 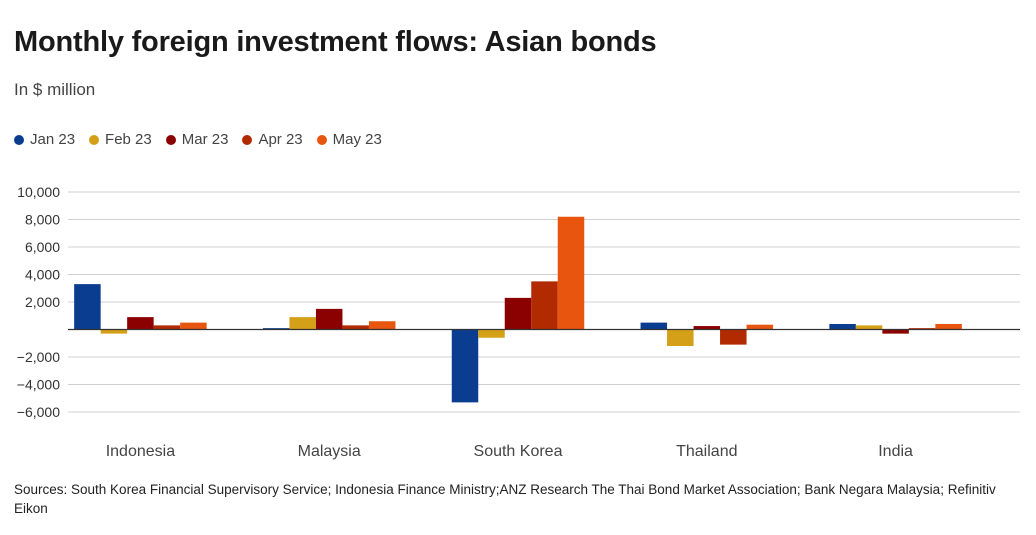 What do you see at coordinates (895, 451) in the screenshot?
I see `x-category-label: India` at bounding box center [895, 451].